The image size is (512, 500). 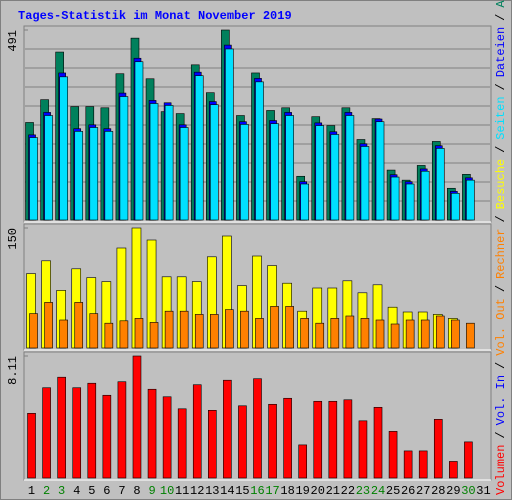 I want to click on x-tick-label: 13, so click(x=212, y=491).